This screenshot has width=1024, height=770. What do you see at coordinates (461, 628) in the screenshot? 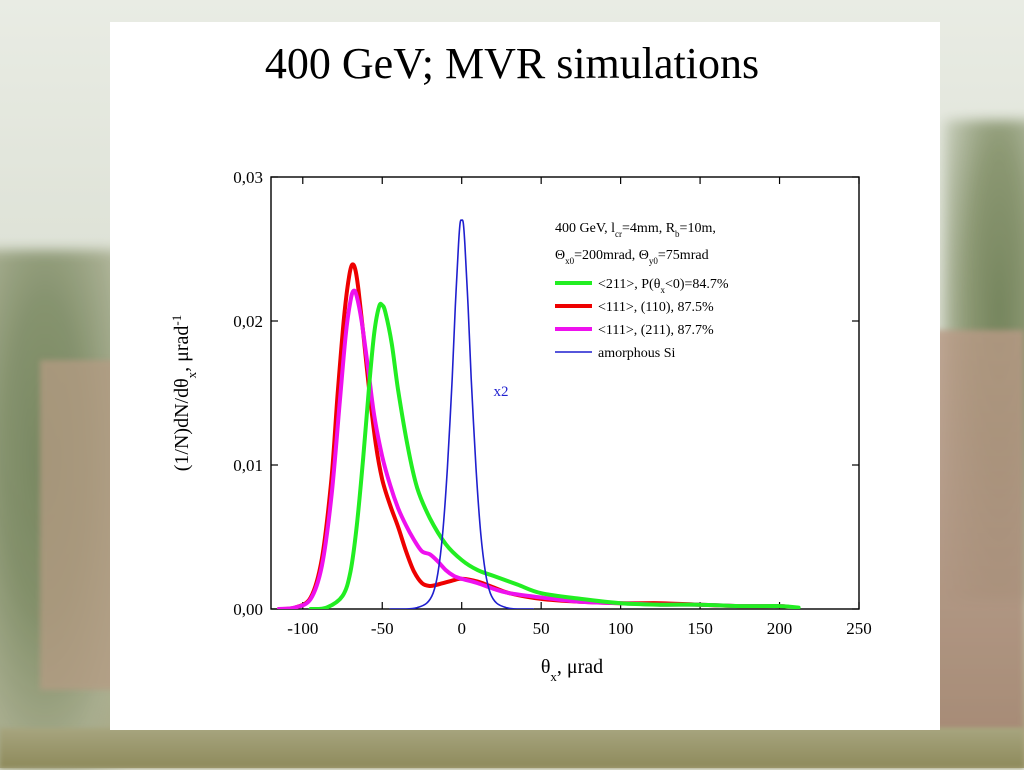
I see `x-tick-label: 0` at bounding box center [461, 628].